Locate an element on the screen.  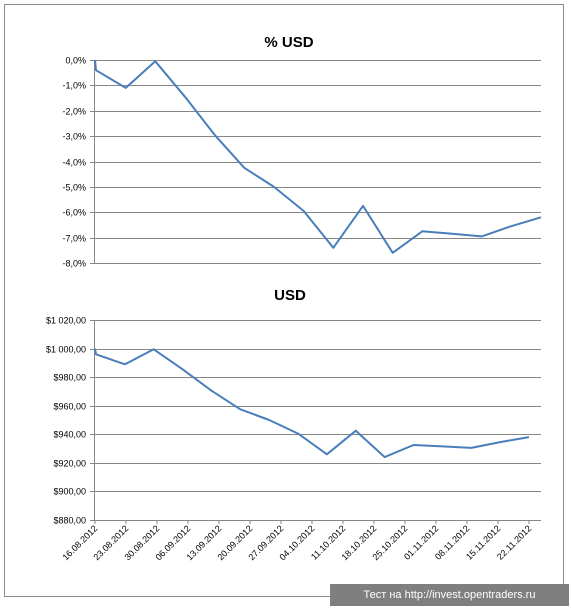
y-tick-label: $1 000,00 is located at coordinates (66, 350).